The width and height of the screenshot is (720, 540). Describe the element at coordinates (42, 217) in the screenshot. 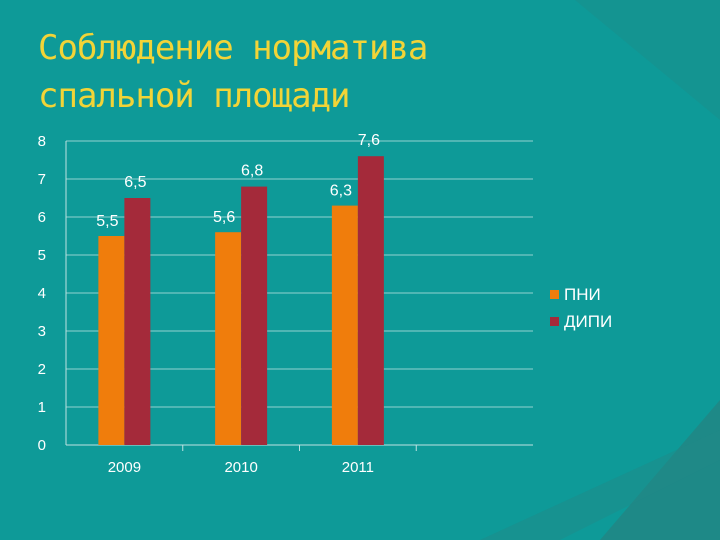

I see `y-tick-label: 6` at that location.